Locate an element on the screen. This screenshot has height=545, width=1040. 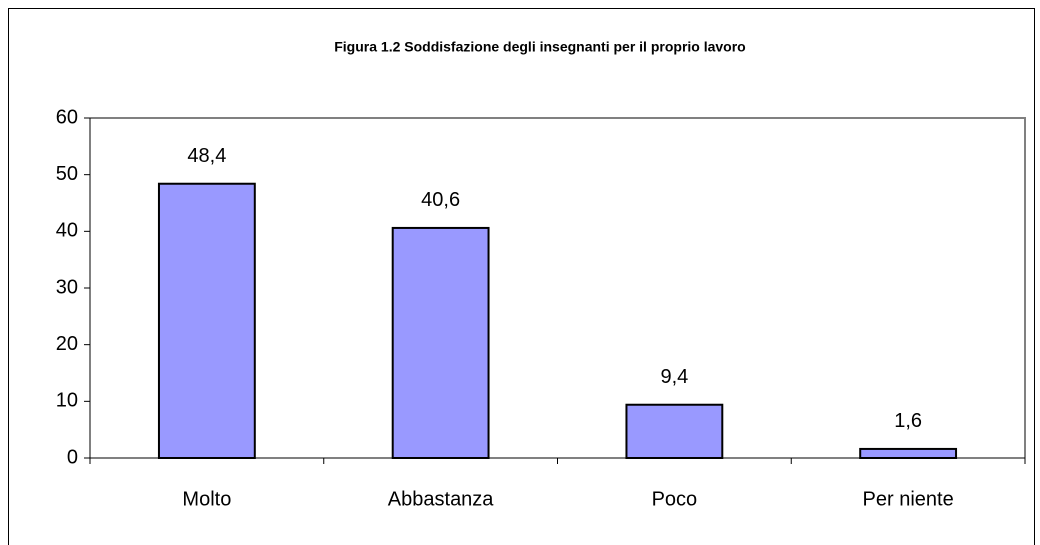
x-tick-label: Poco is located at coordinates (675, 499).